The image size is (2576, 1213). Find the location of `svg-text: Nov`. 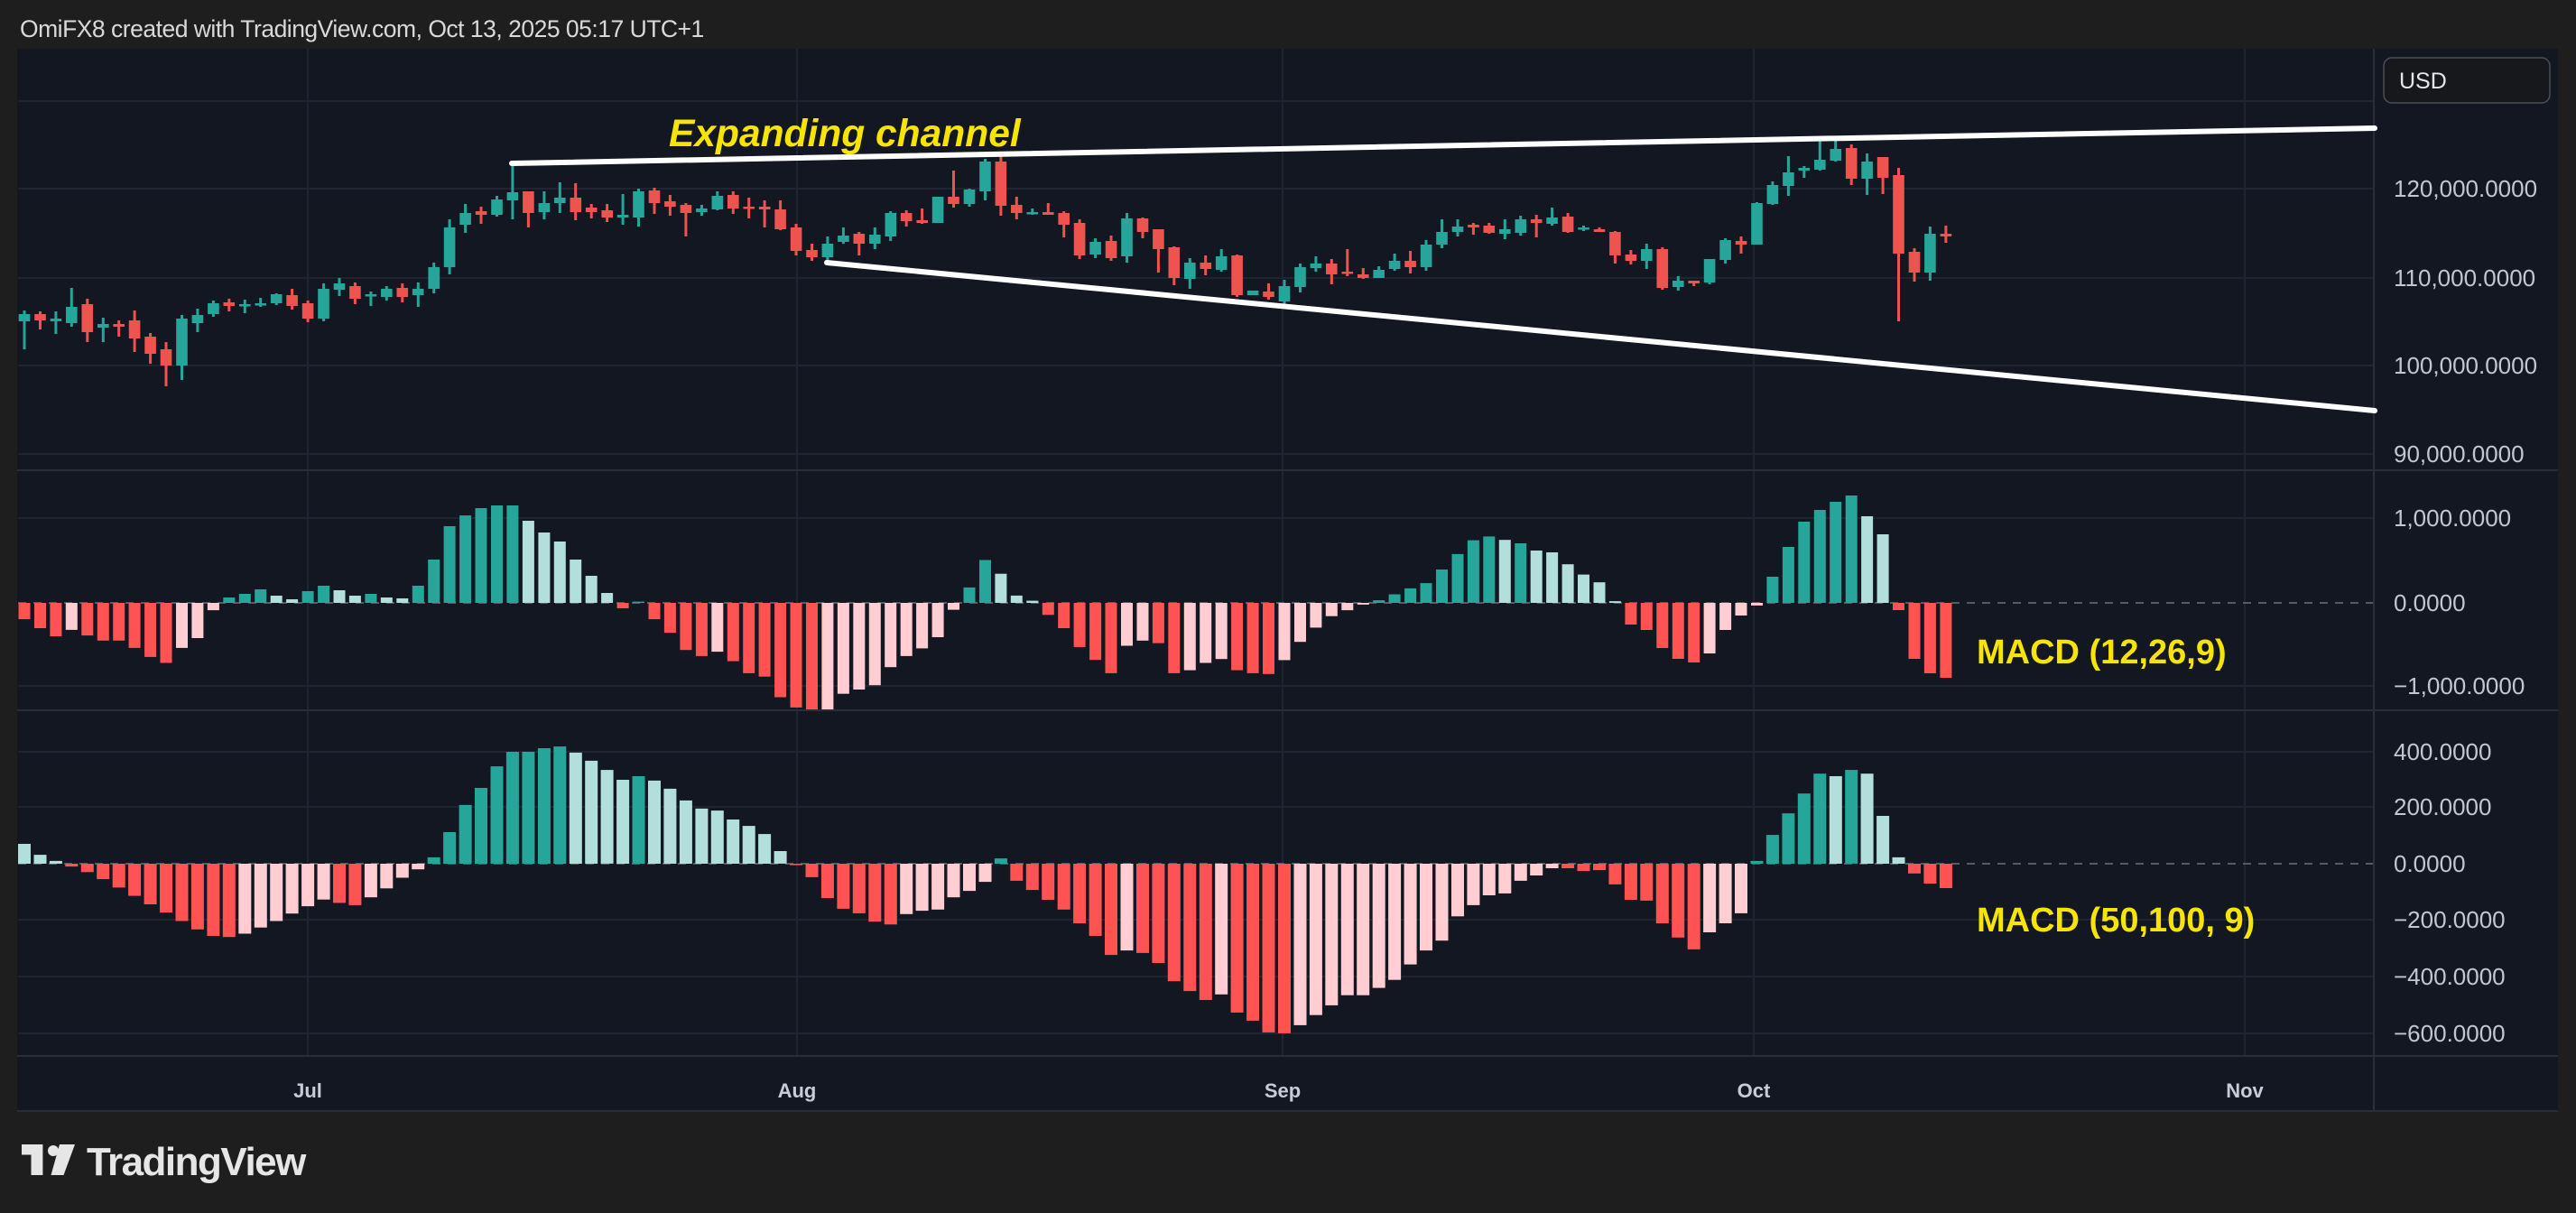

svg-text: Nov is located at coordinates (2245, 1090).